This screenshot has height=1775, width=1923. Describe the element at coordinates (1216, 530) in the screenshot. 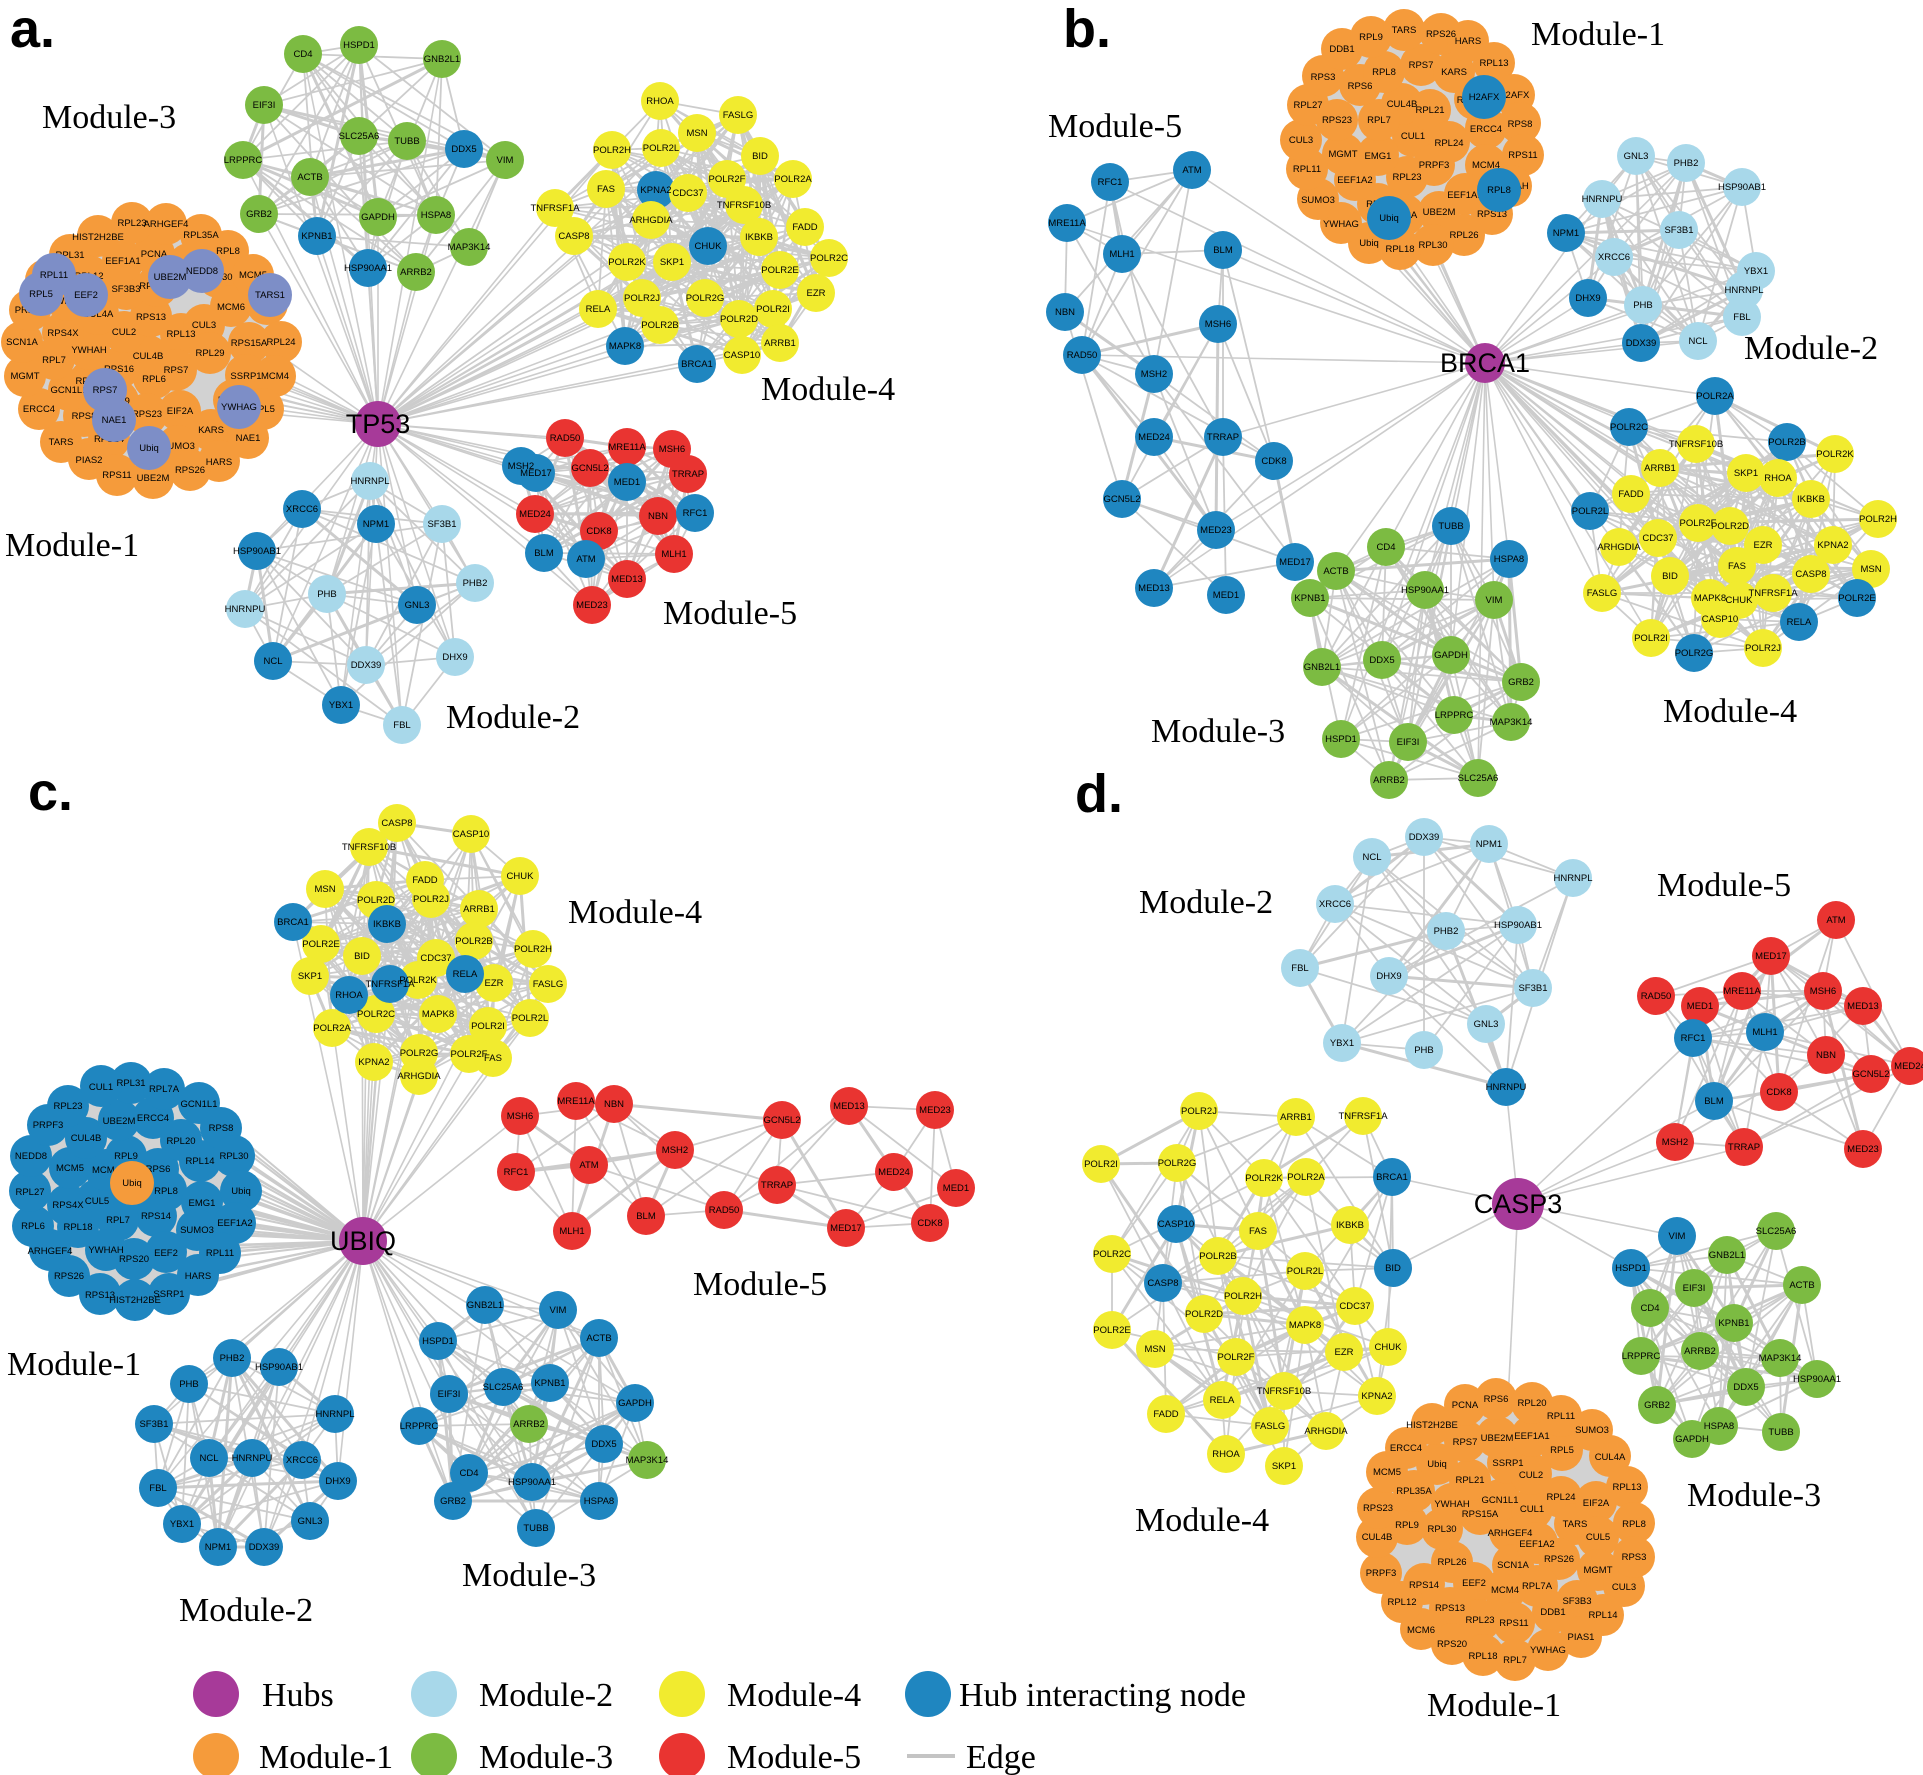

I see `svg-text: MED23` at that location.